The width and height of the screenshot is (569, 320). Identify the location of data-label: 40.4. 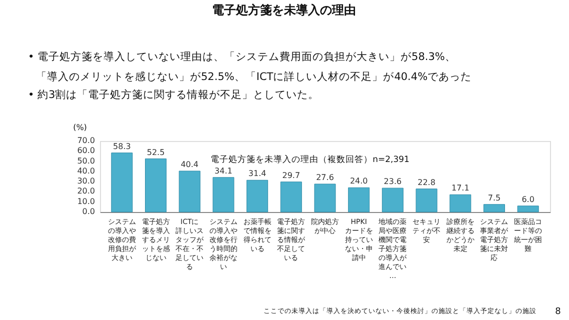
(189, 165).